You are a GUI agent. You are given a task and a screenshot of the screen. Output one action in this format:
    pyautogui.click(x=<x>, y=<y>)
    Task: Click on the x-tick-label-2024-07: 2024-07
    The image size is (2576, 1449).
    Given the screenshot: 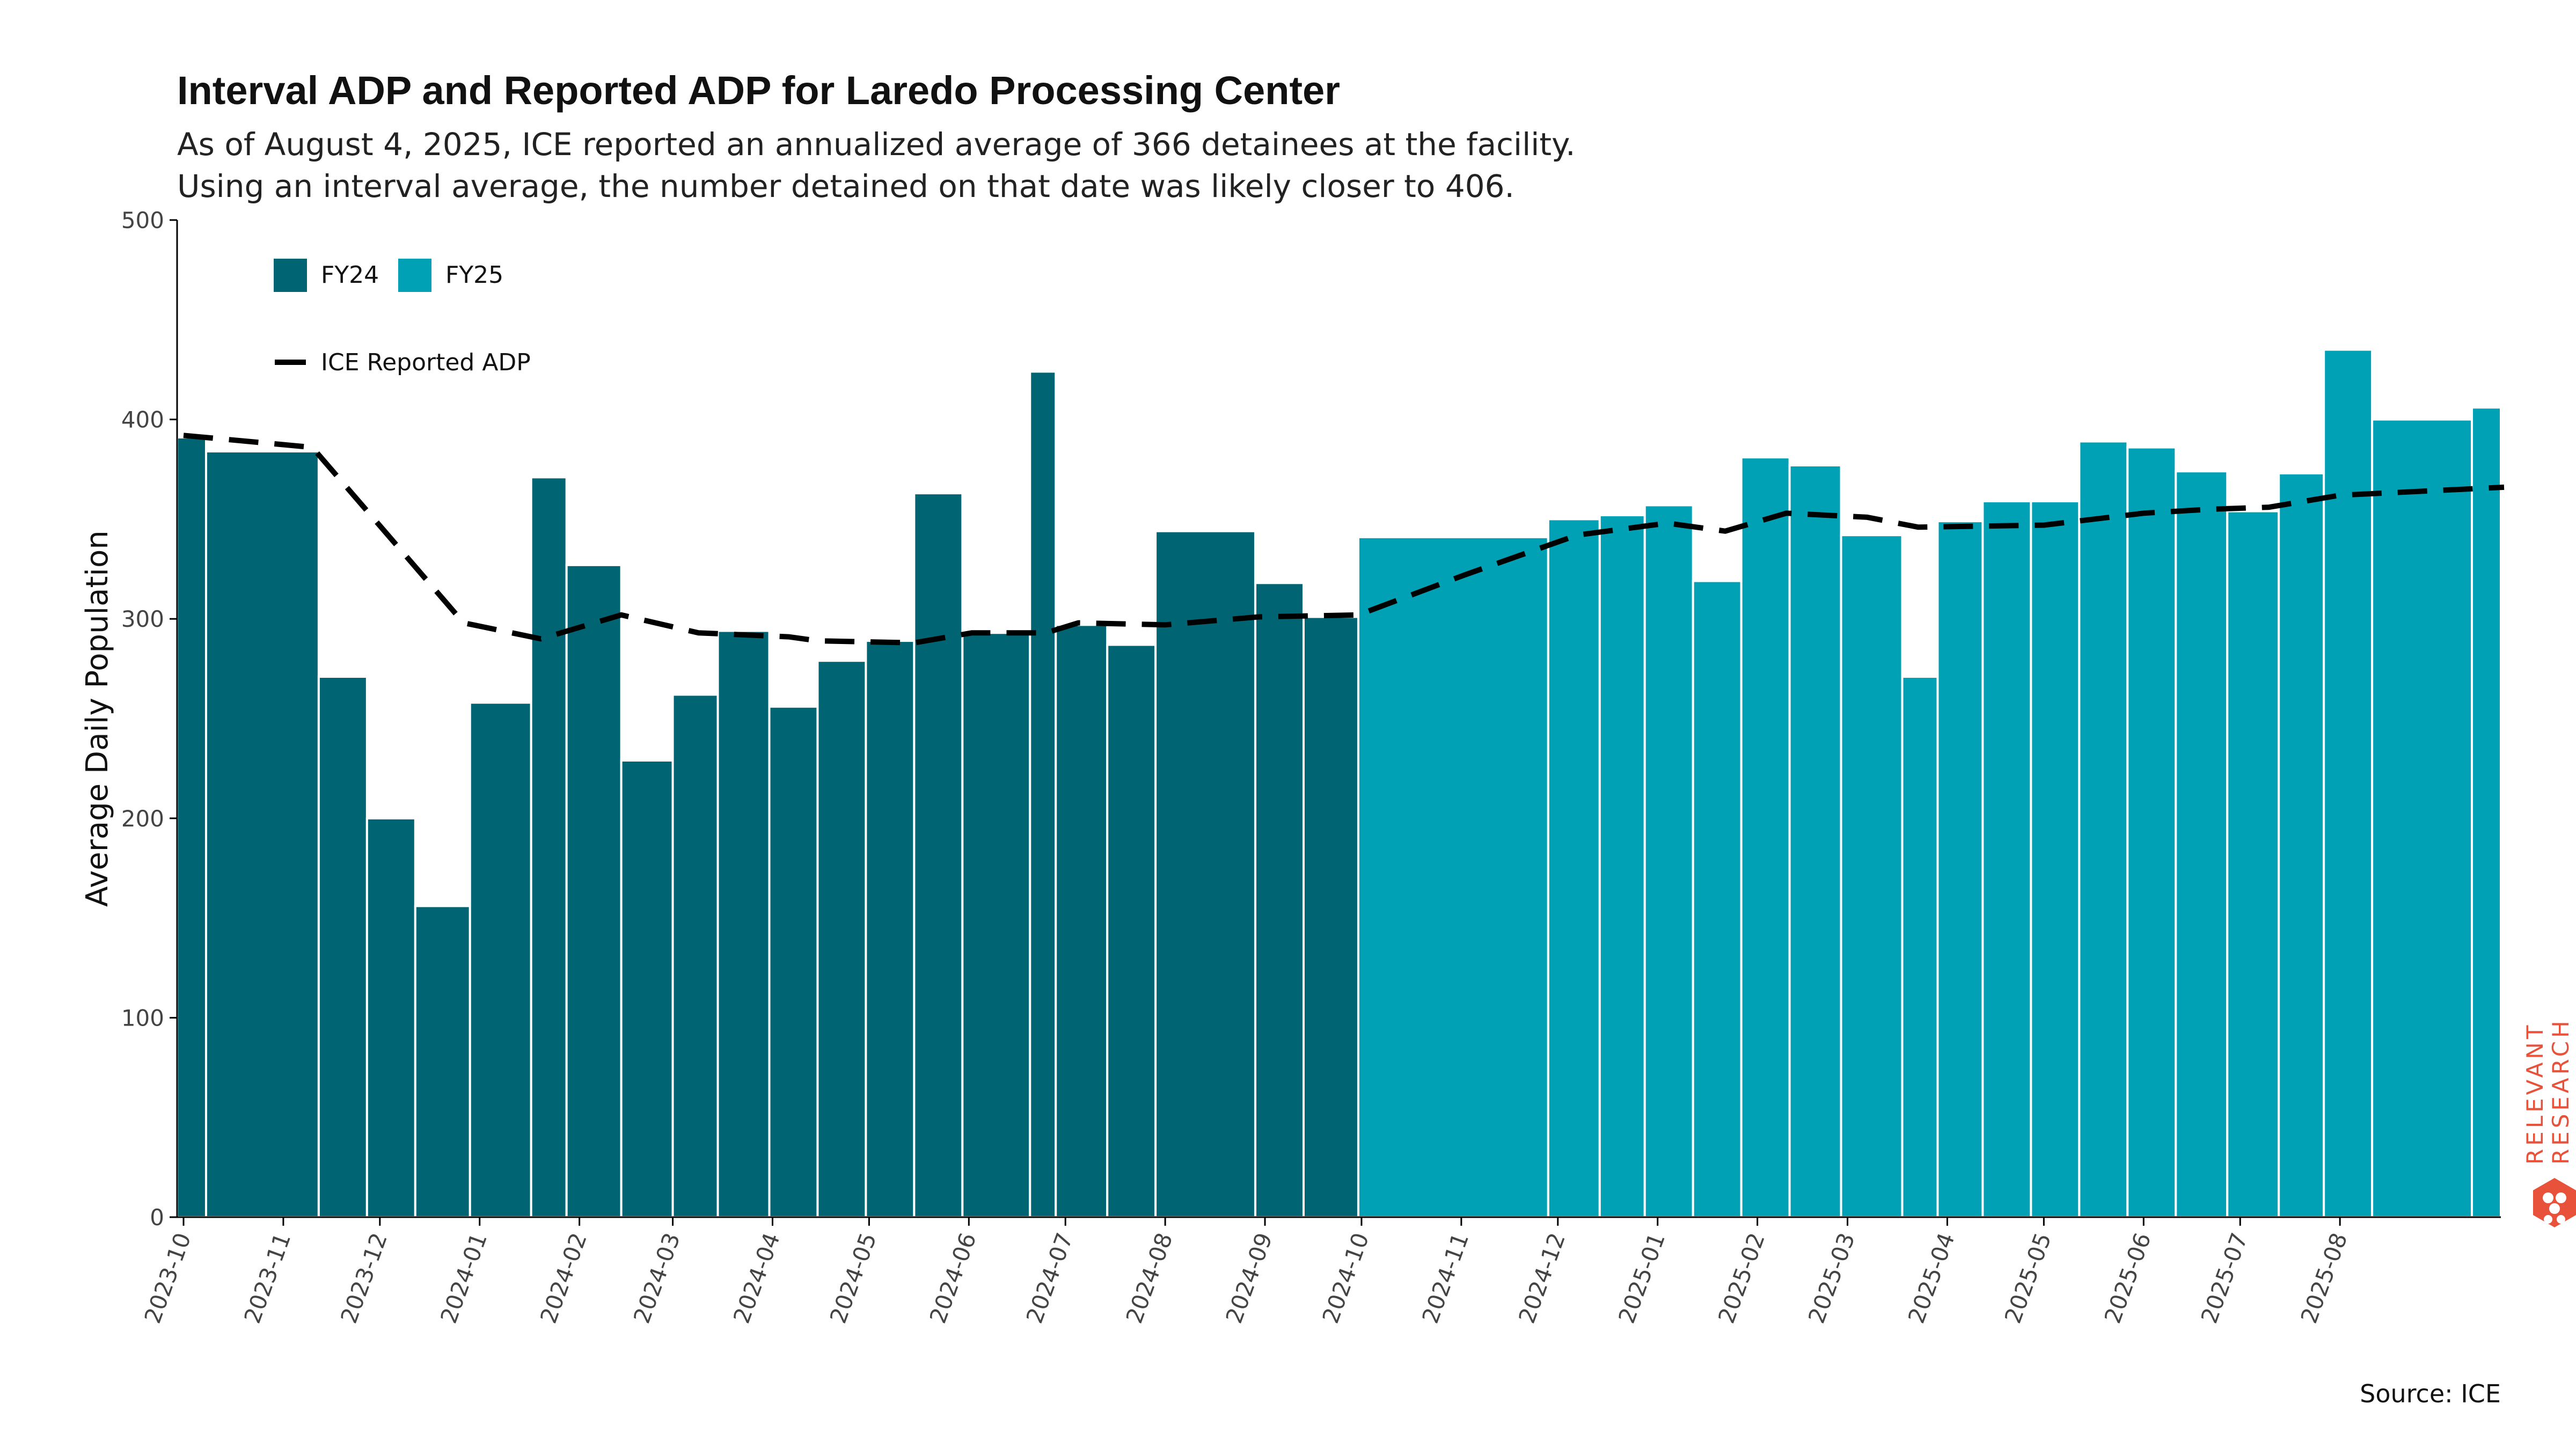 What is the action you would take?
    pyautogui.click(x=1049, y=1278)
    